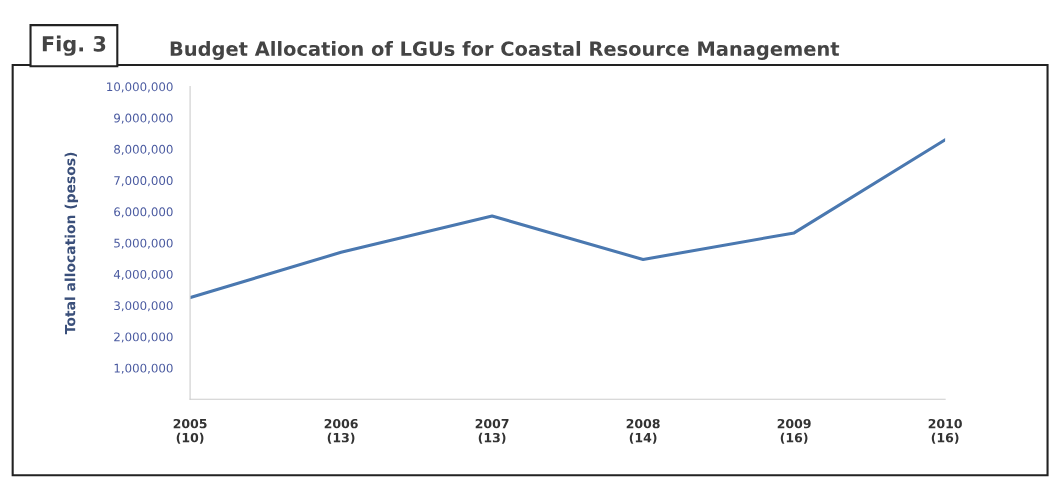 The image size is (1056, 481). What do you see at coordinates (492, 431) in the screenshot?
I see `x-tick-label: 2007 (13)` at bounding box center [492, 431].